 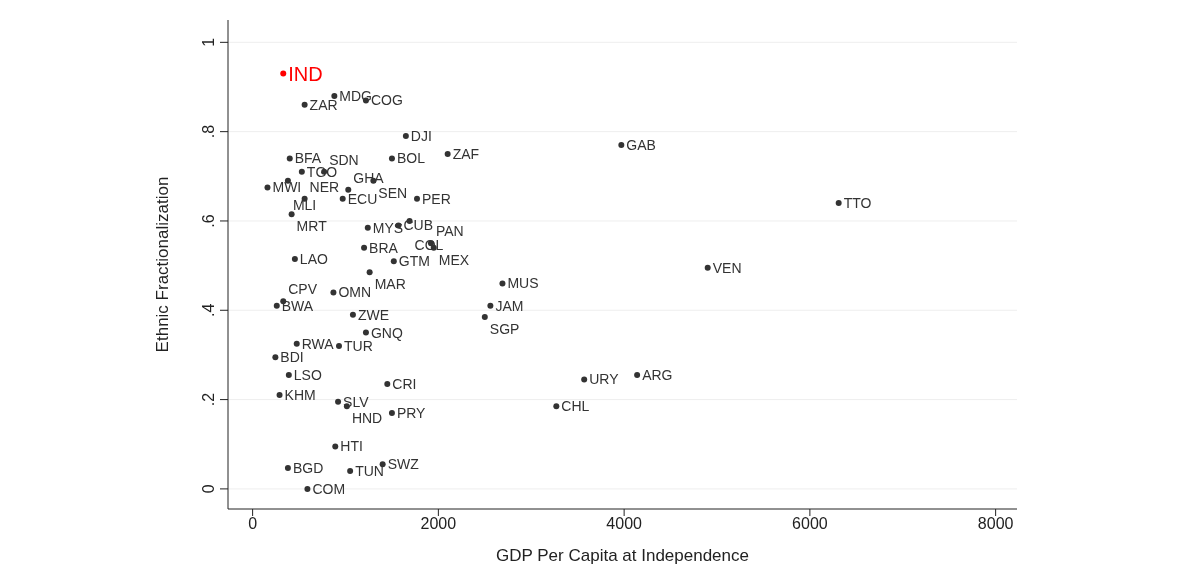 What do you see at coordinates (287, 187) in the screenshot?
I see `data-label: MWI` at bounding box center [287, 187].